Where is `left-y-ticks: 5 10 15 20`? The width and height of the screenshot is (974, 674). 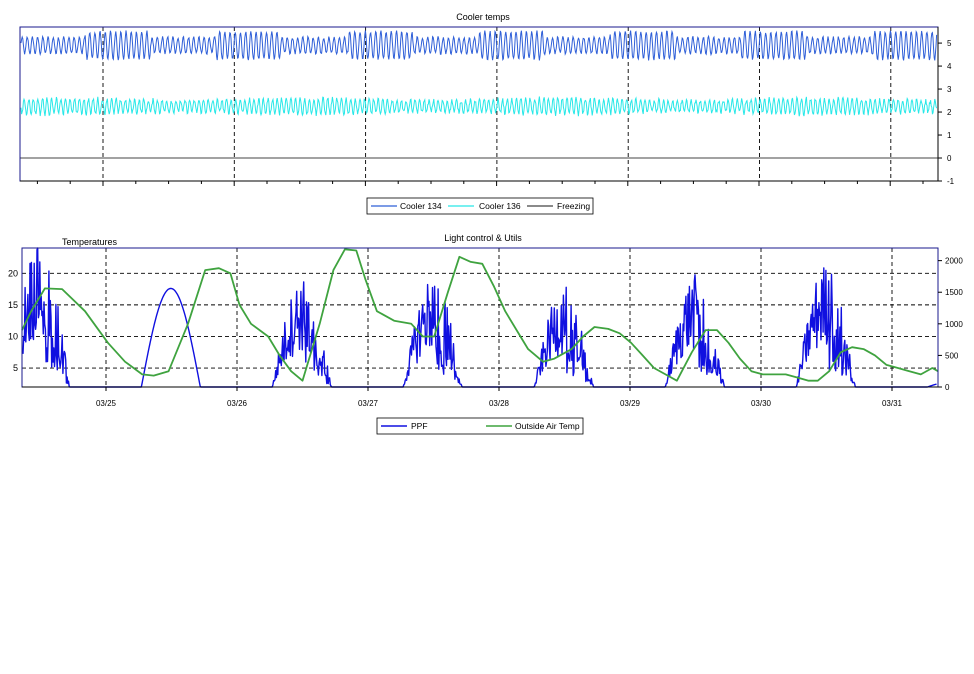 left-y-ticks: 5 10 15 20 is located at coordinates (13, 320).